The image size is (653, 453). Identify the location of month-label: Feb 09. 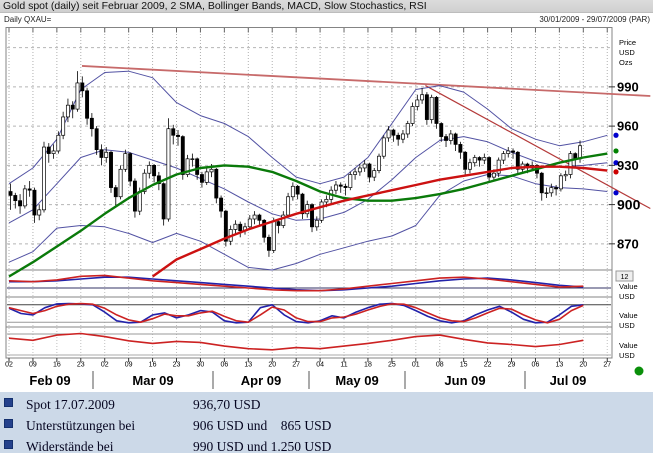
(49, 380).